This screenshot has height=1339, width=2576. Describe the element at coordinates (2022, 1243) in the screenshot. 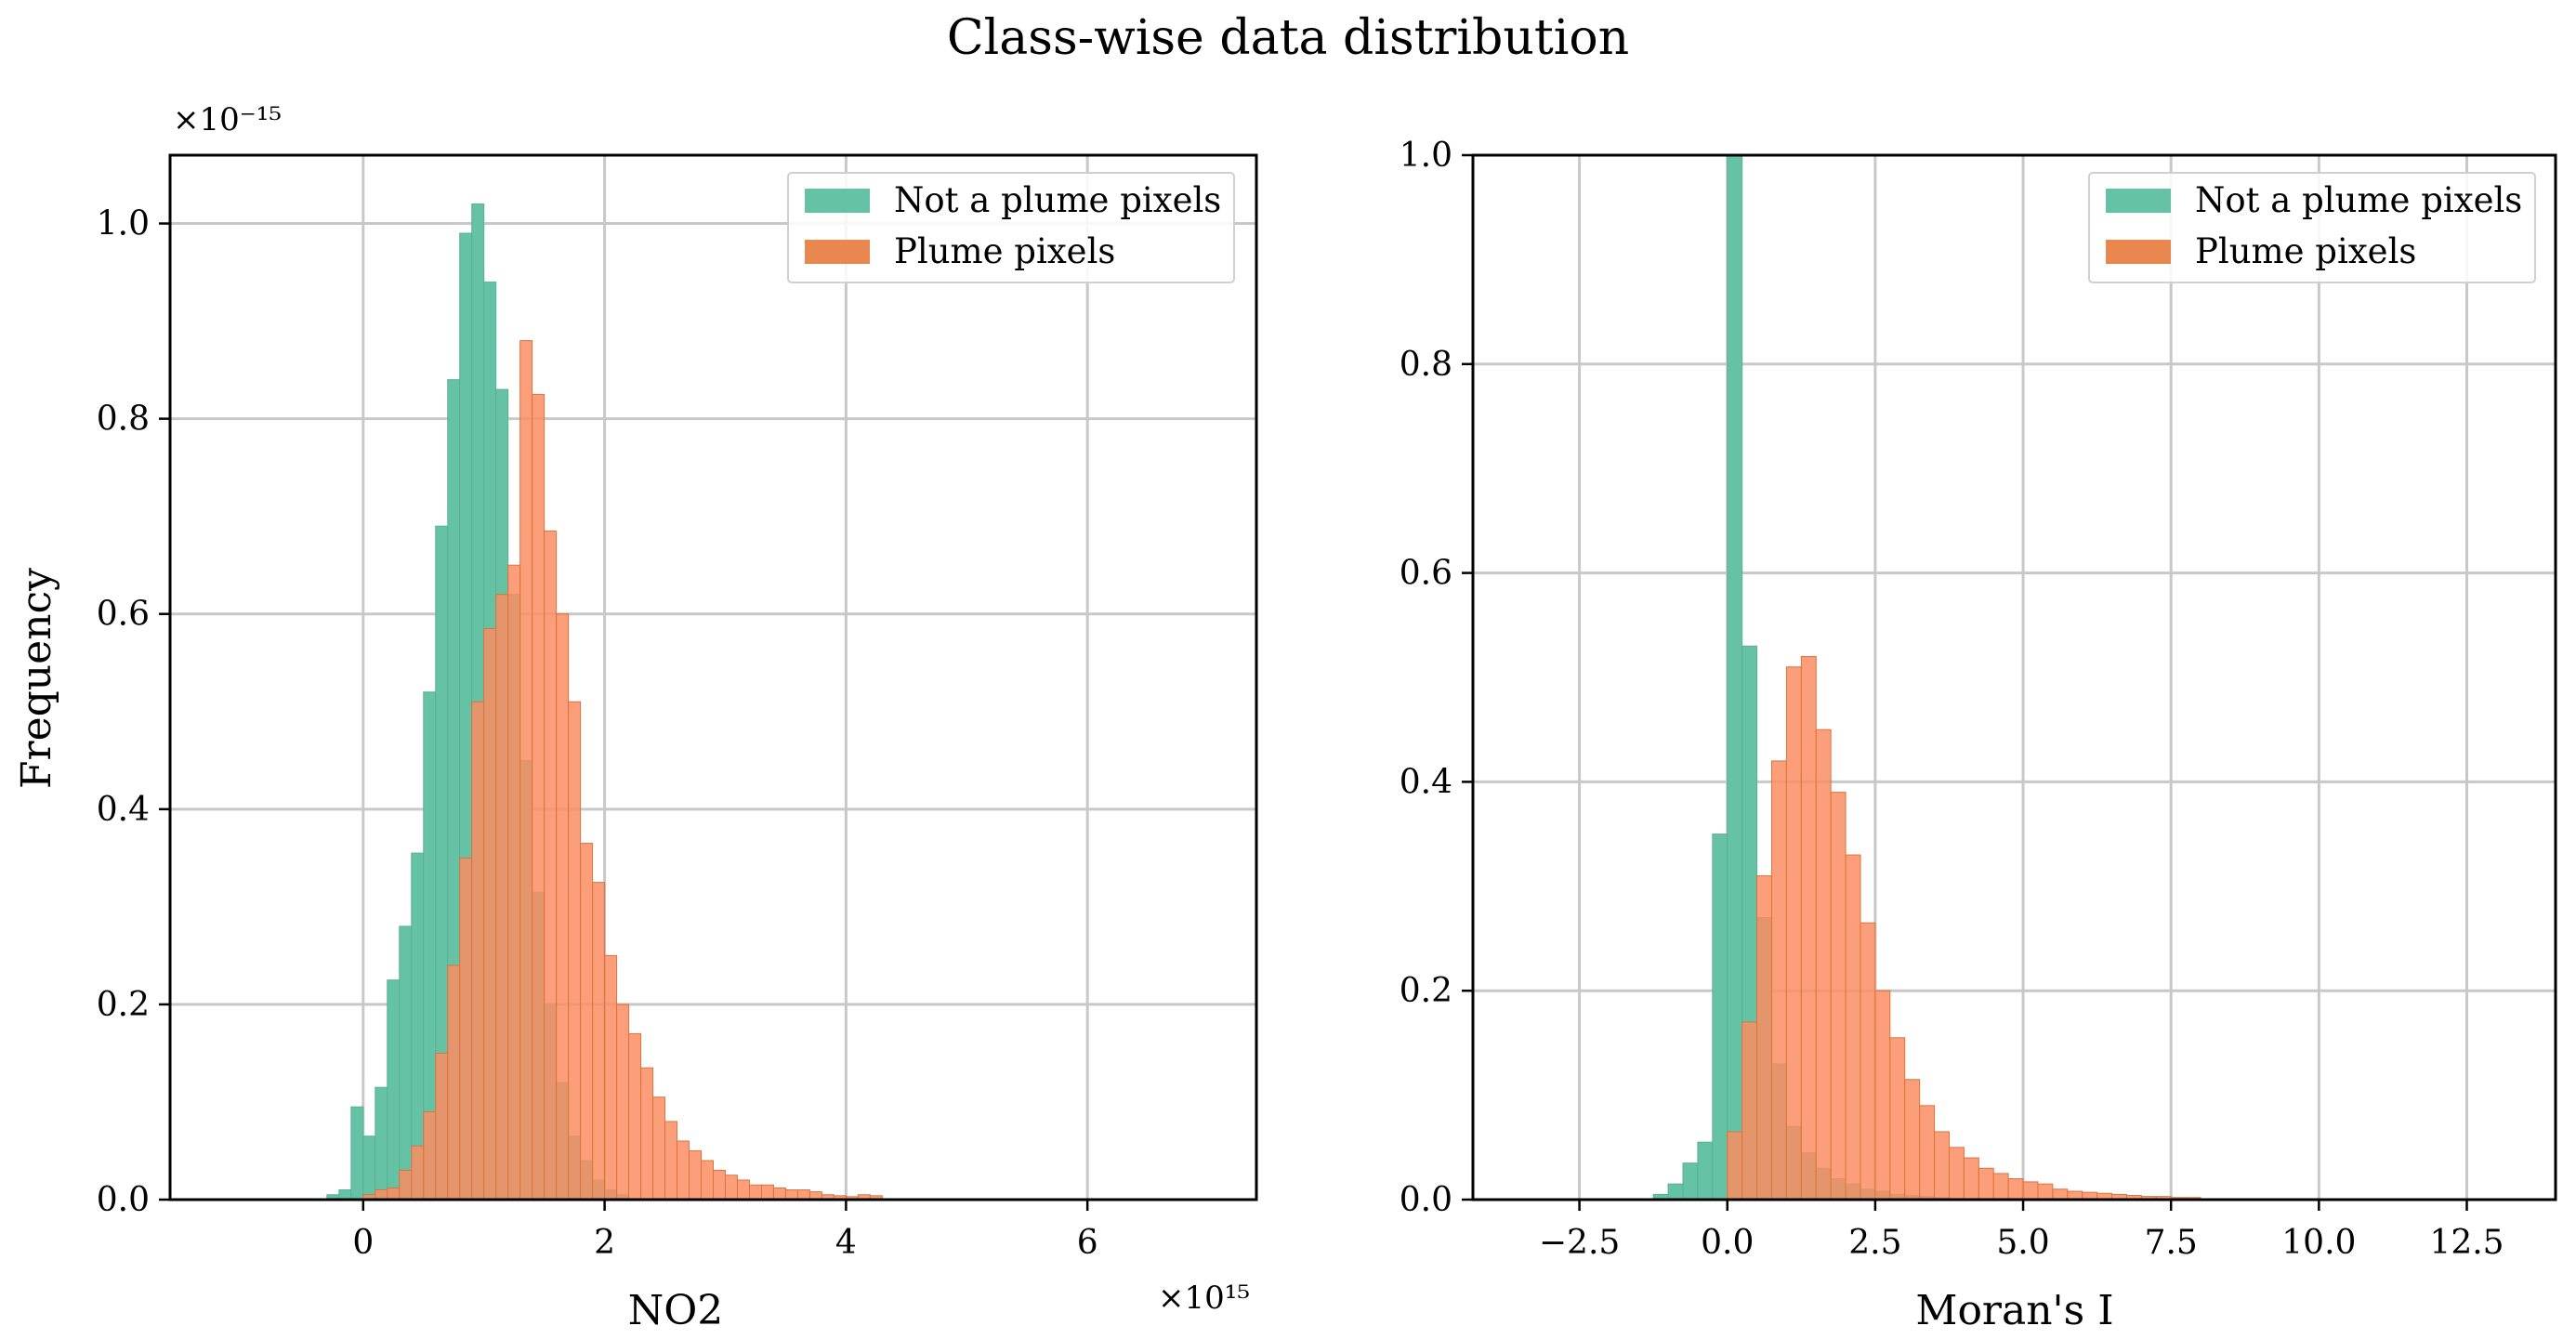

I see `x-tick-label: 5.0` at that location.